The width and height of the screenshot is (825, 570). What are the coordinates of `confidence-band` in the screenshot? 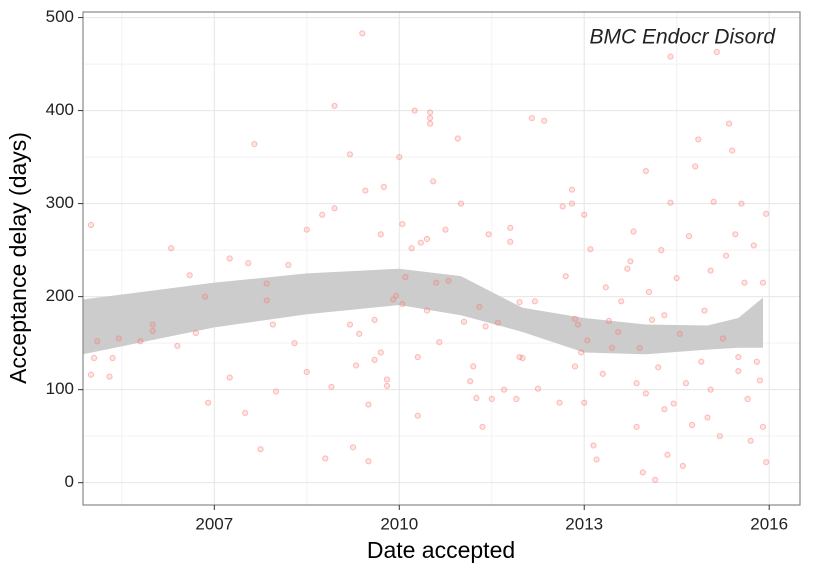 It's located at (423, 311).